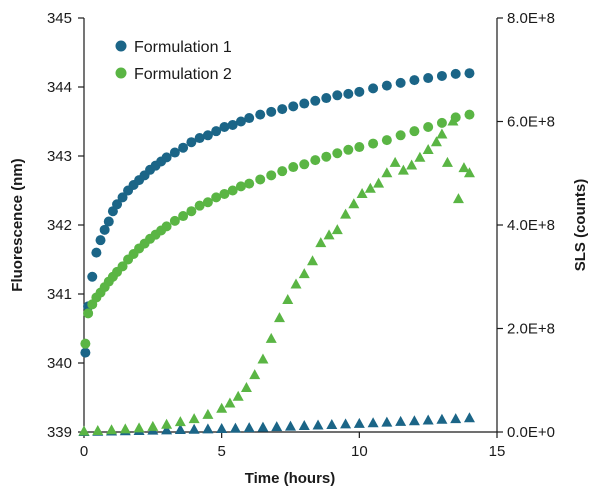 This screenshot has width=595, height=488. Describe the element at coordinates (59, 363) in the screenshot. I see `y-tick-label: 340` at that location.